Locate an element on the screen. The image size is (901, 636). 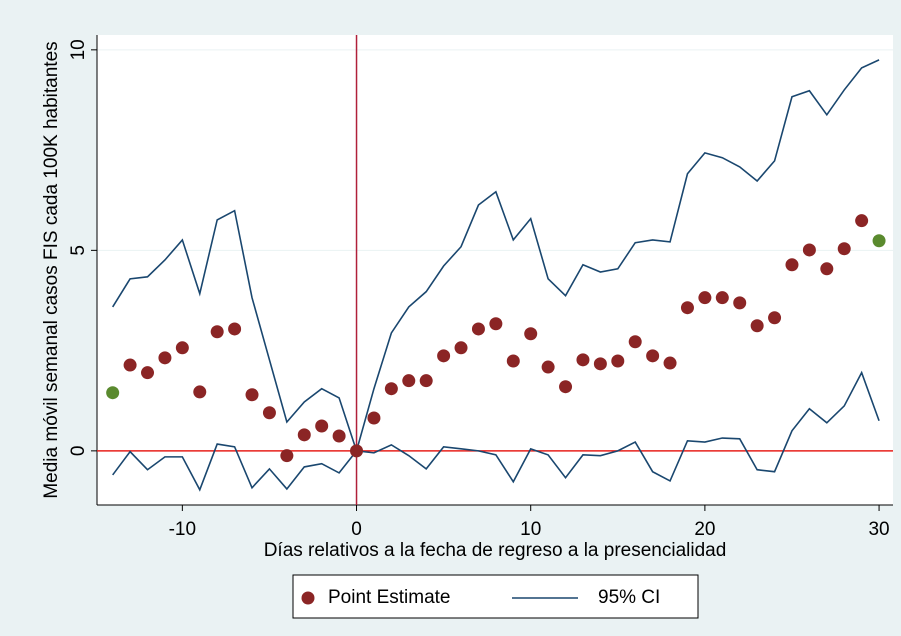
y-tick-label: 5 is located at coordinates (78, 250).